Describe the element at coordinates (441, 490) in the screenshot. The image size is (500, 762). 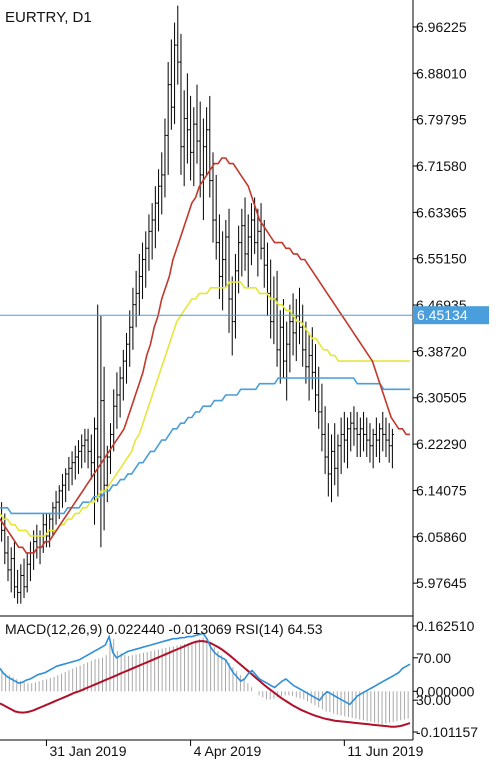
I see `price-tick-label: 6.14075` at that location.